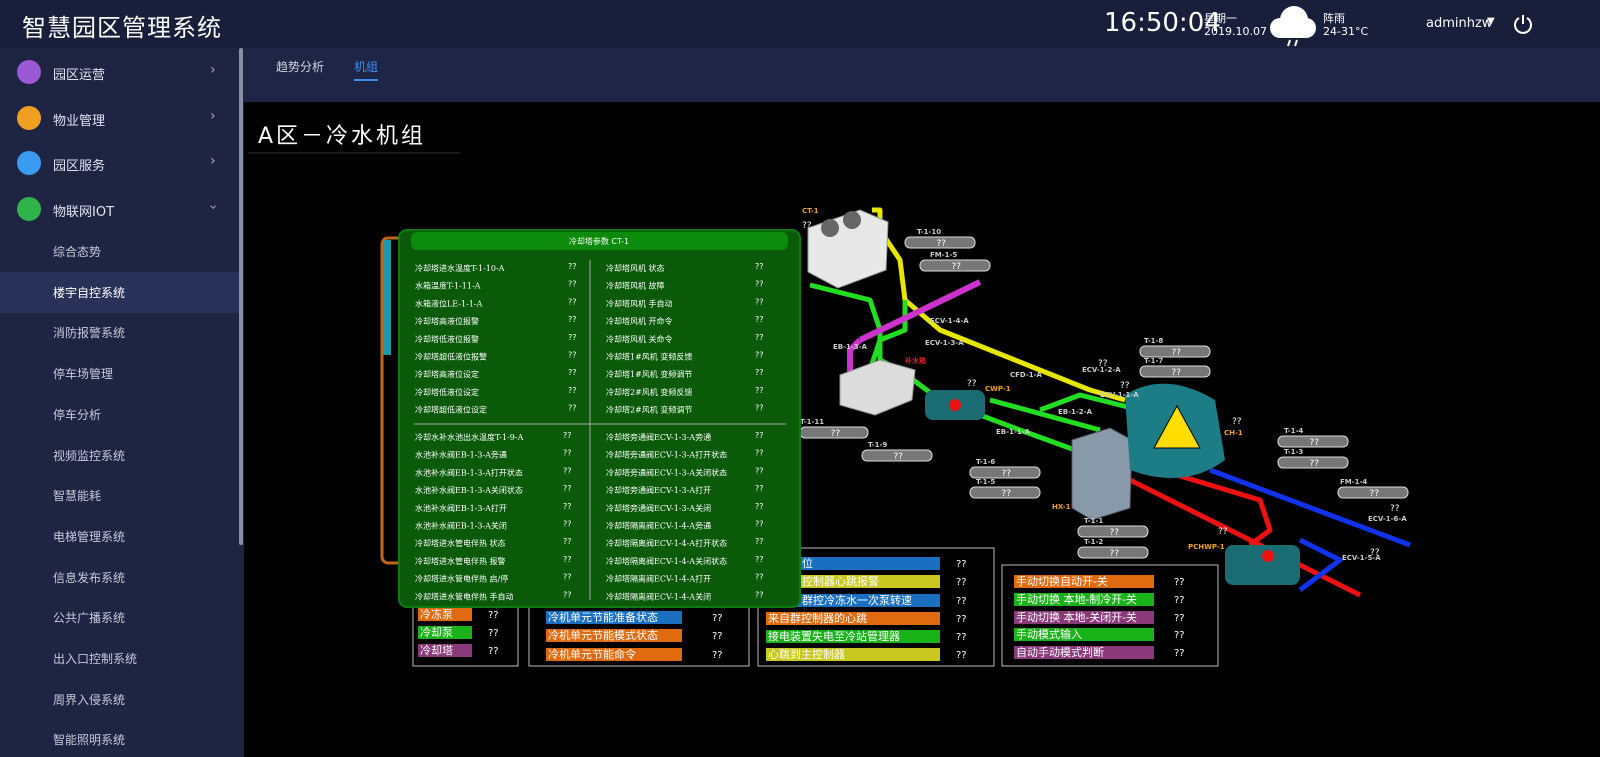  Describe the element at coordinates (77, 252) in the screenshot. I see `submenu-item: 综合态势` at that location.